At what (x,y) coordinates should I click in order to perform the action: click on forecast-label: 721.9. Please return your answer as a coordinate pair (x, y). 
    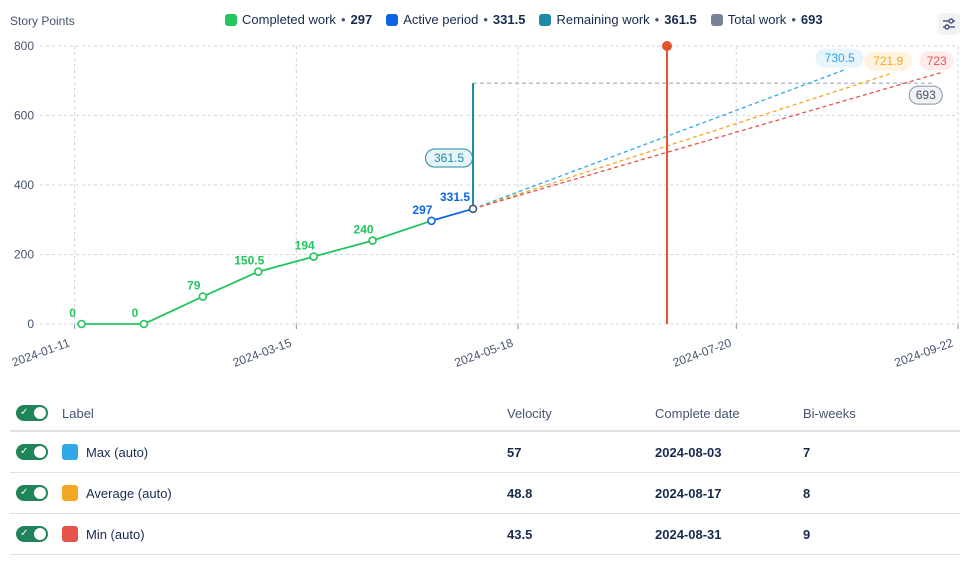
    Looking at the image, I should click on (888, 61).